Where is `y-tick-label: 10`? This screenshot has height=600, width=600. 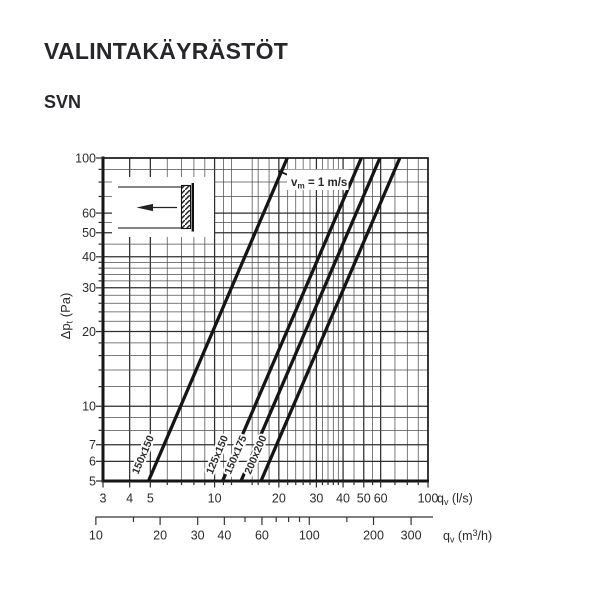
y-tick-label: 10 is located at coordinates (89, 407).